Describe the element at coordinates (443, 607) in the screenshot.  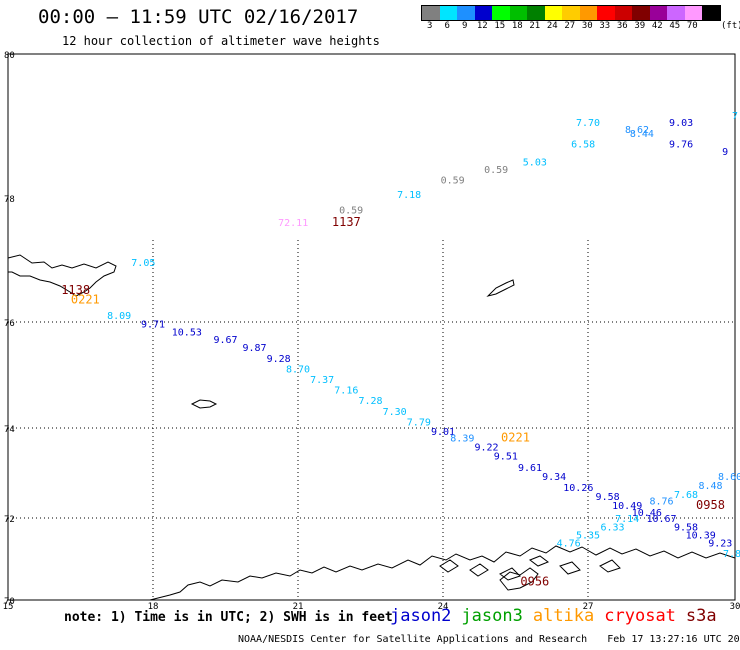
I see `lon-tick-label: 24` at that location.